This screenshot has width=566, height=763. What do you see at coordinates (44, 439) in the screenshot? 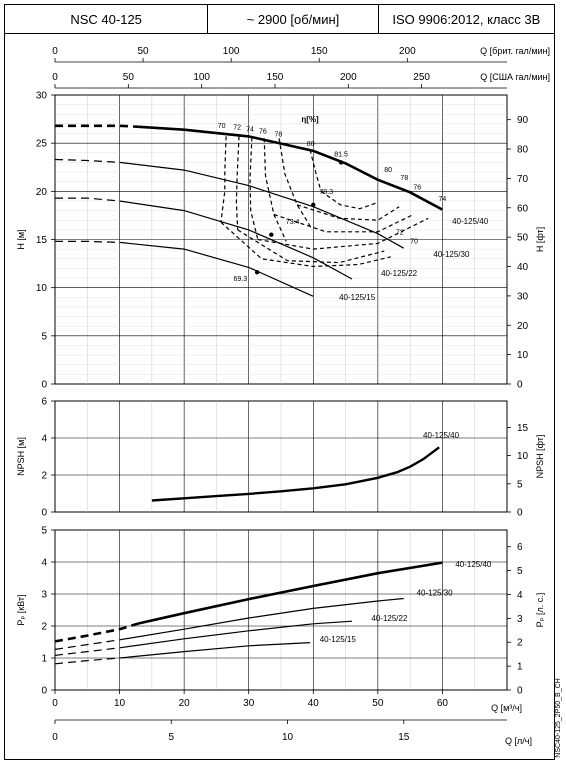
I see `npsh-ytick-label: 4` at bounding box center [44, 439].